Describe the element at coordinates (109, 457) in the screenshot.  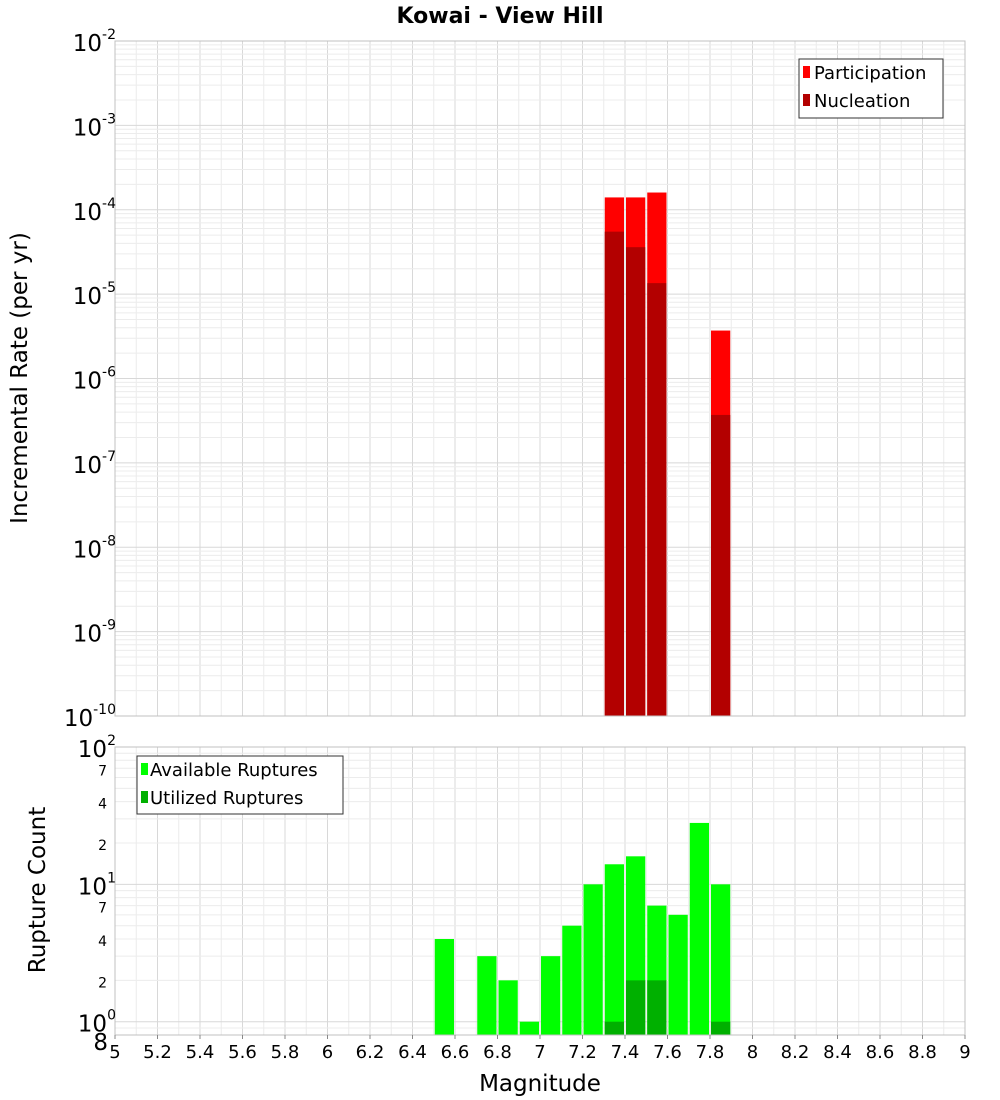
I see `y-tick-exponent: -7` at that location.